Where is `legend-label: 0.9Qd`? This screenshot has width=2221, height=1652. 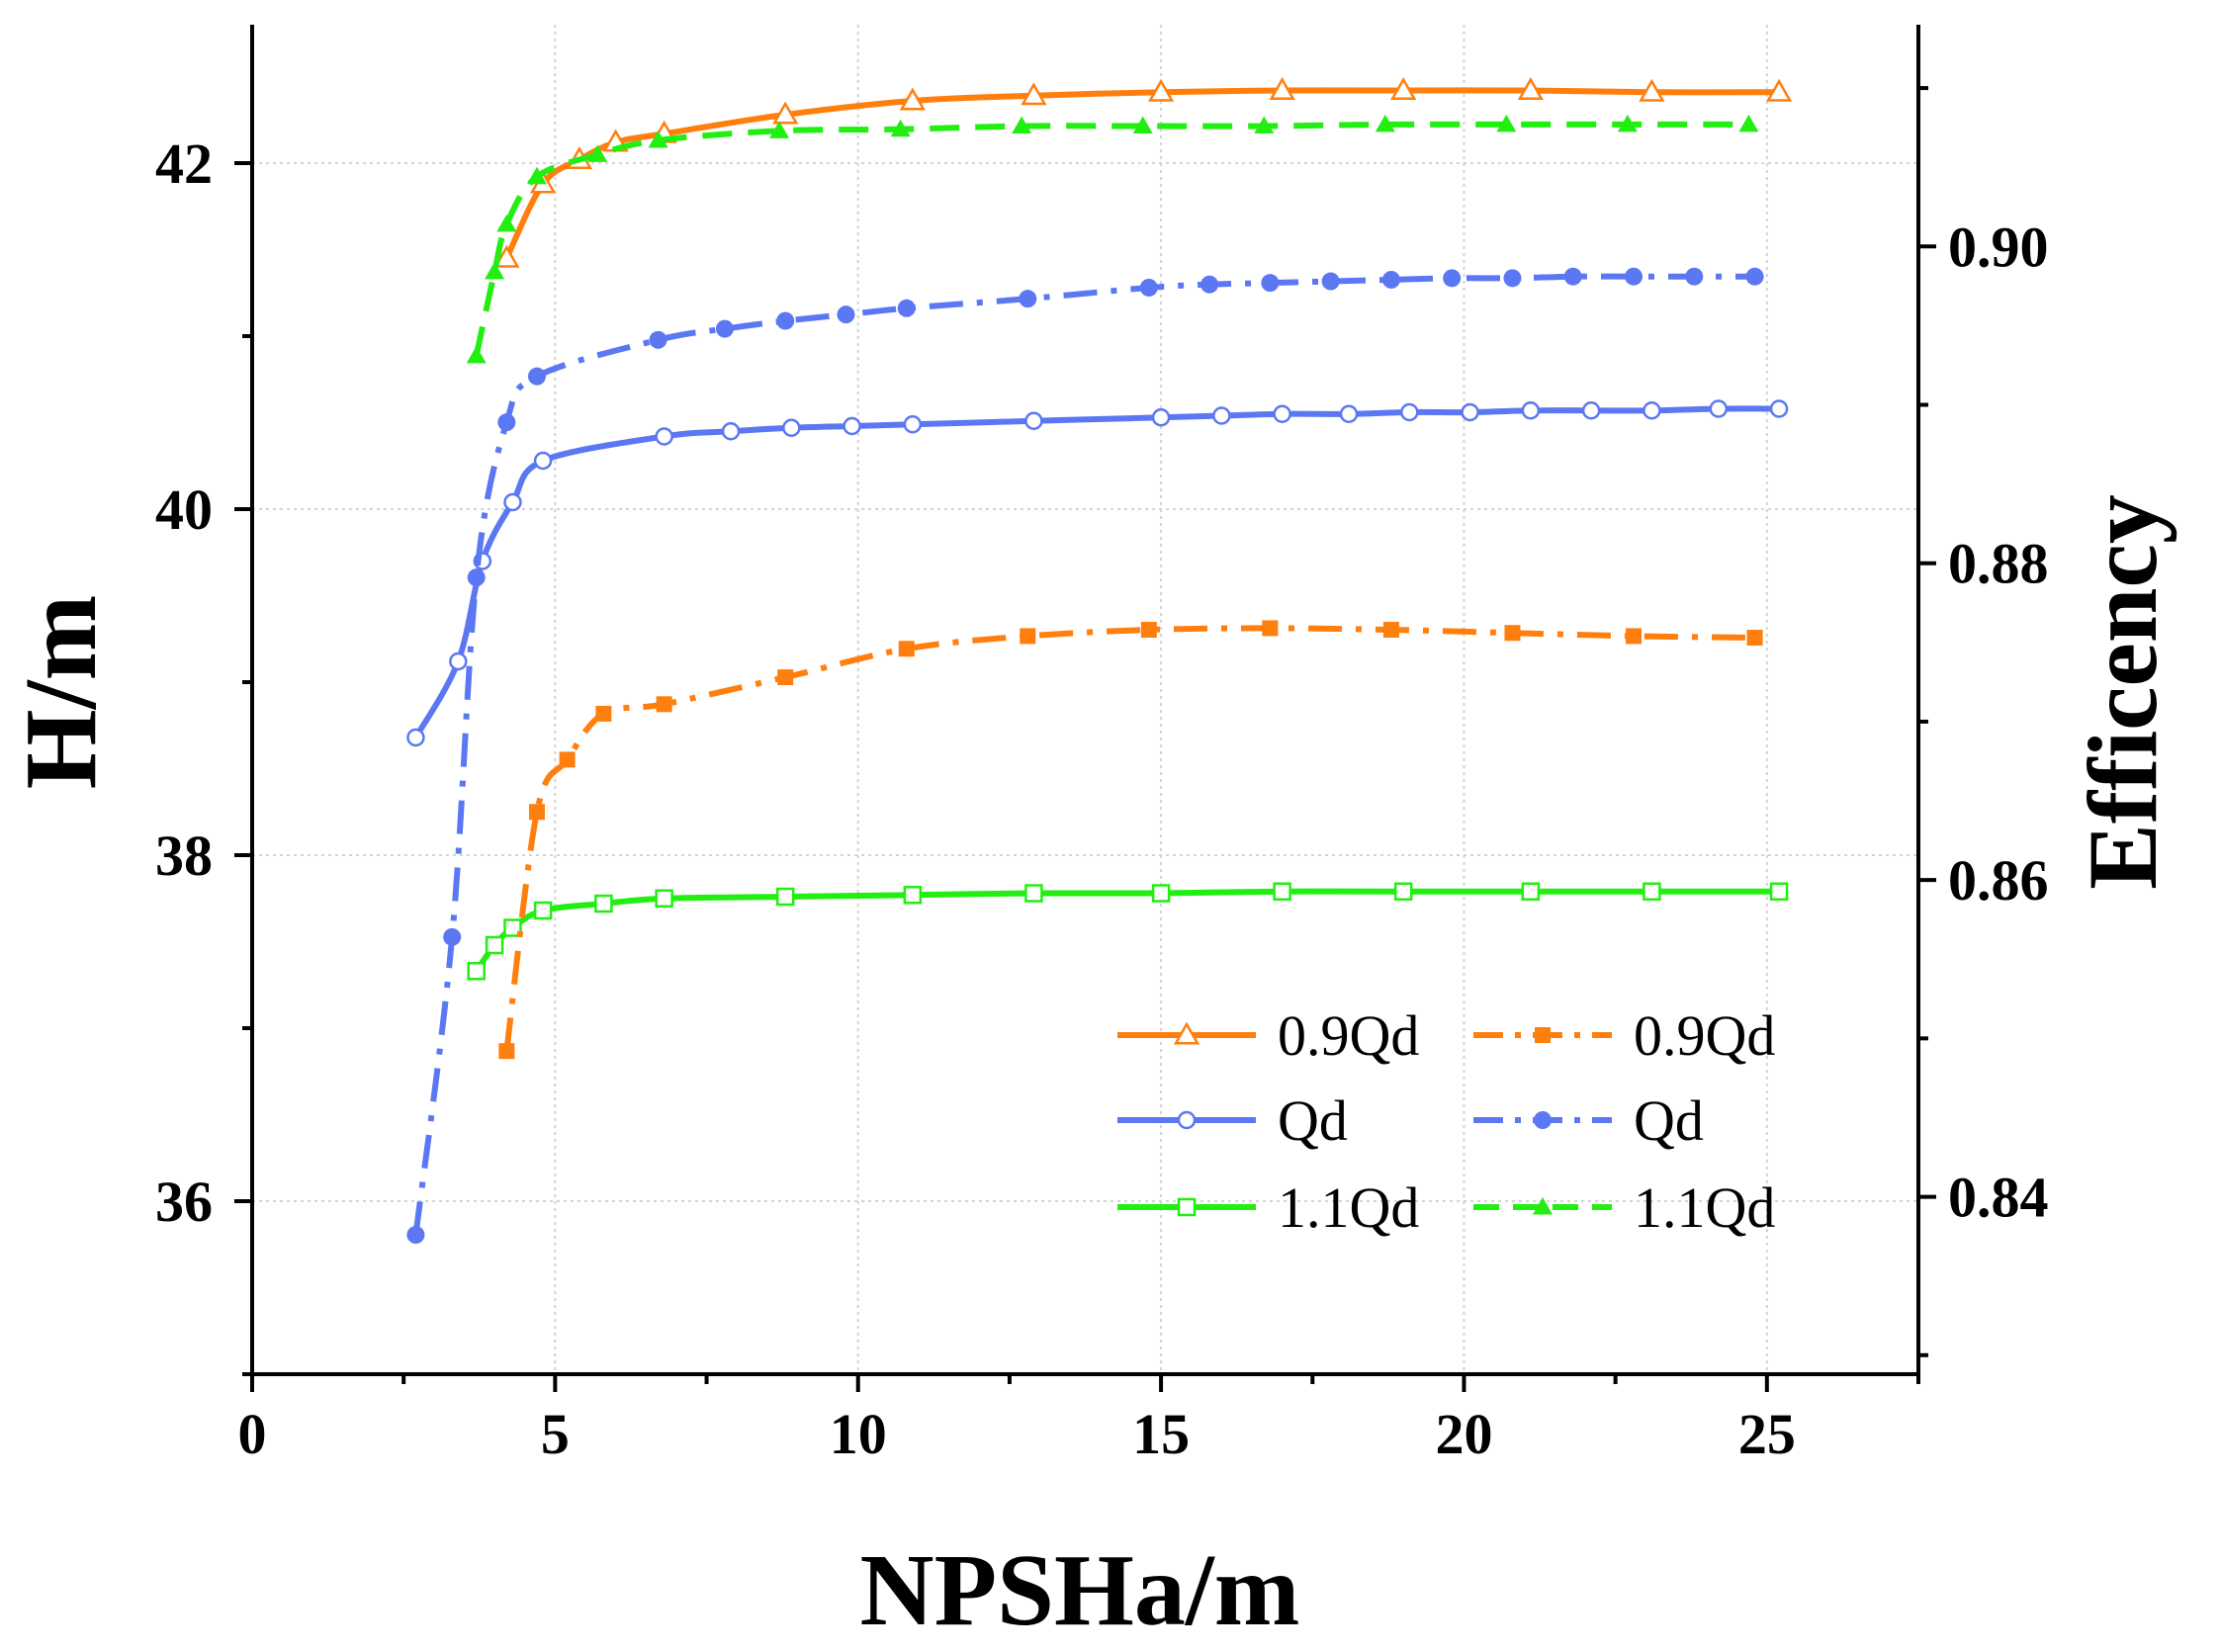 legend-label: 0.9Qd is located at coordinates (1348, 1035).